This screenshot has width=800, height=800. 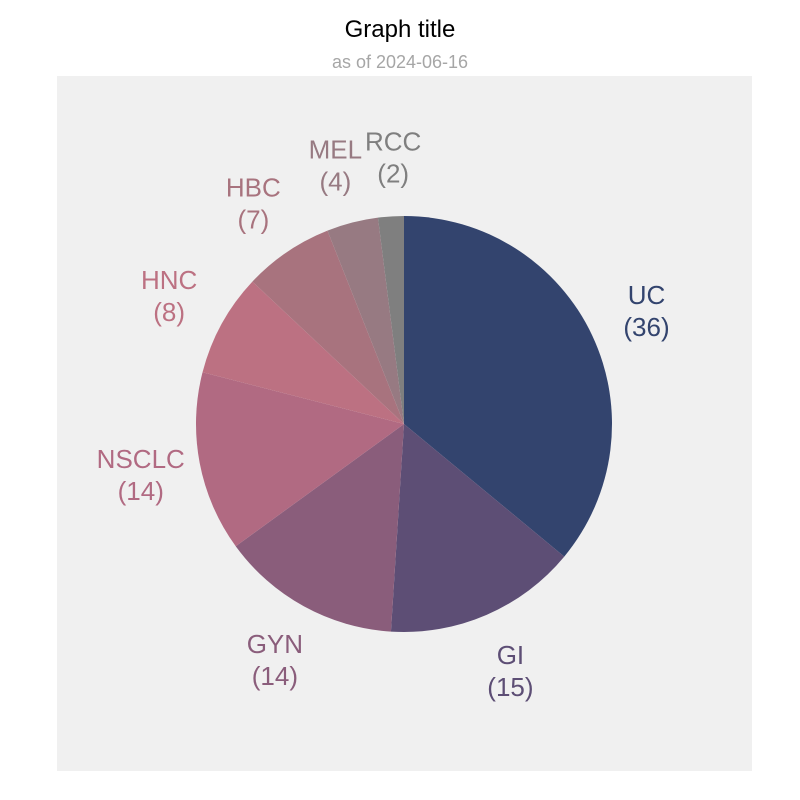 I want to click on pie-slice-nsclc, so click(x=300, y=459).